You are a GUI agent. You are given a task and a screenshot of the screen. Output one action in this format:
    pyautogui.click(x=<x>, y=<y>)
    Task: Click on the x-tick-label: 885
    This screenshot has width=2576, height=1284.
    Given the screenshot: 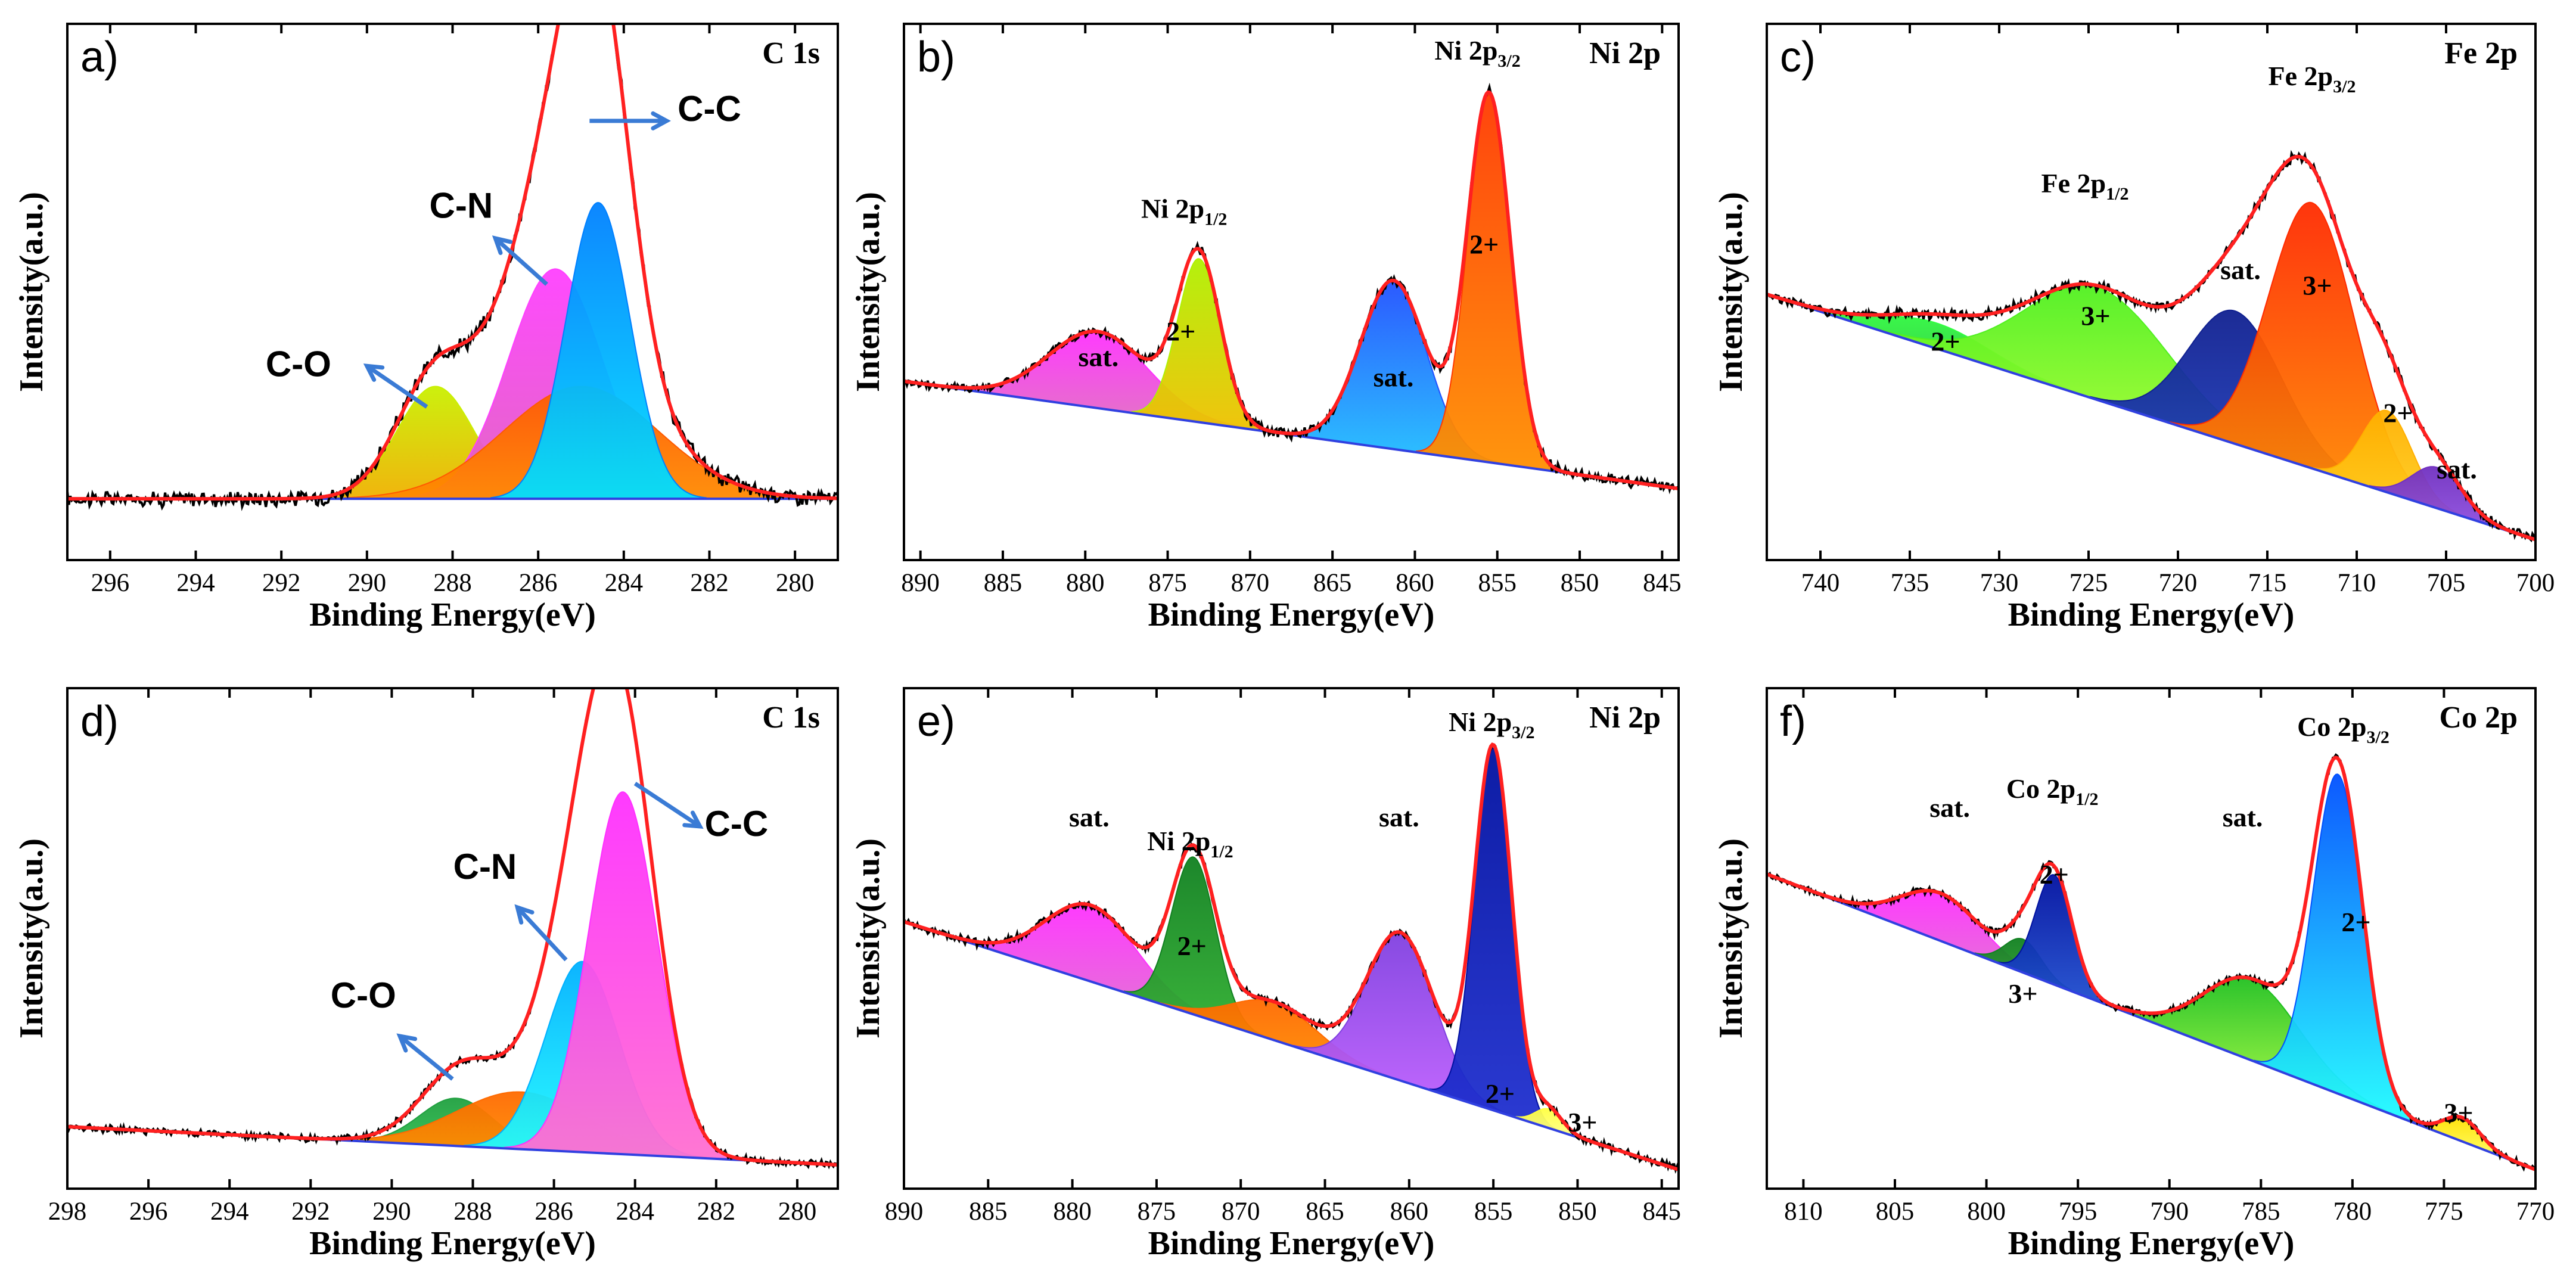 What is the action you would take?
    pyautogui.click(x=988, y=1212)
    